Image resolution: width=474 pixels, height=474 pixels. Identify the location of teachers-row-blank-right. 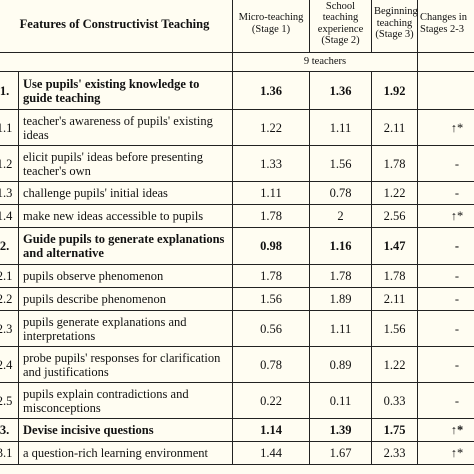
(445, 62).